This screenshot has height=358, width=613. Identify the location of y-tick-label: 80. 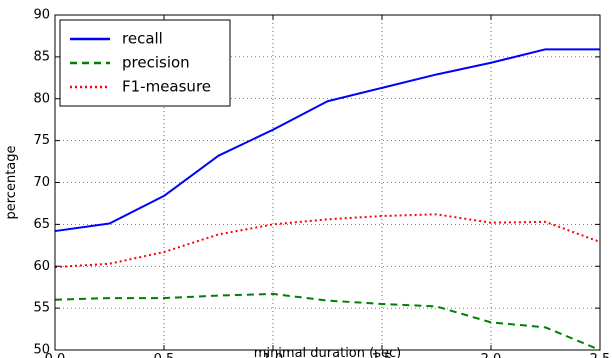
(41, 98).